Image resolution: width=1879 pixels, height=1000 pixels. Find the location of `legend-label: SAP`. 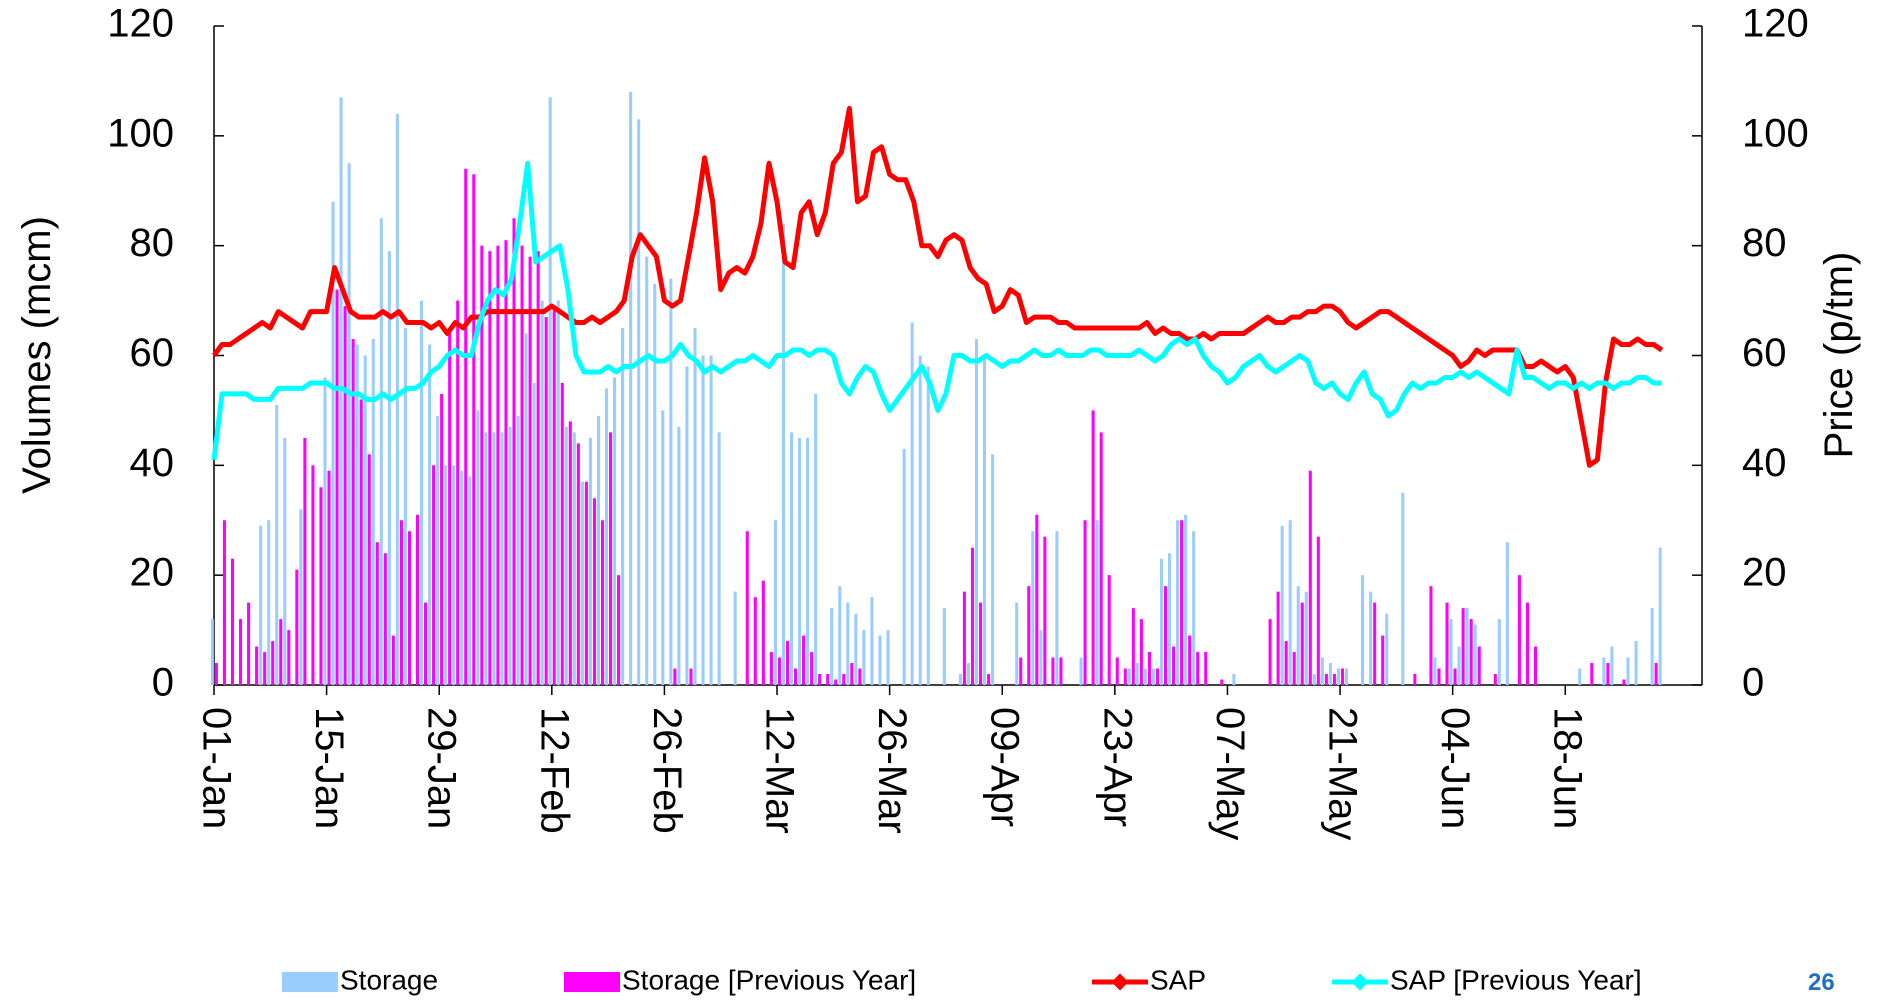

legend-label: SAP is located at coordinates (1178, 979).